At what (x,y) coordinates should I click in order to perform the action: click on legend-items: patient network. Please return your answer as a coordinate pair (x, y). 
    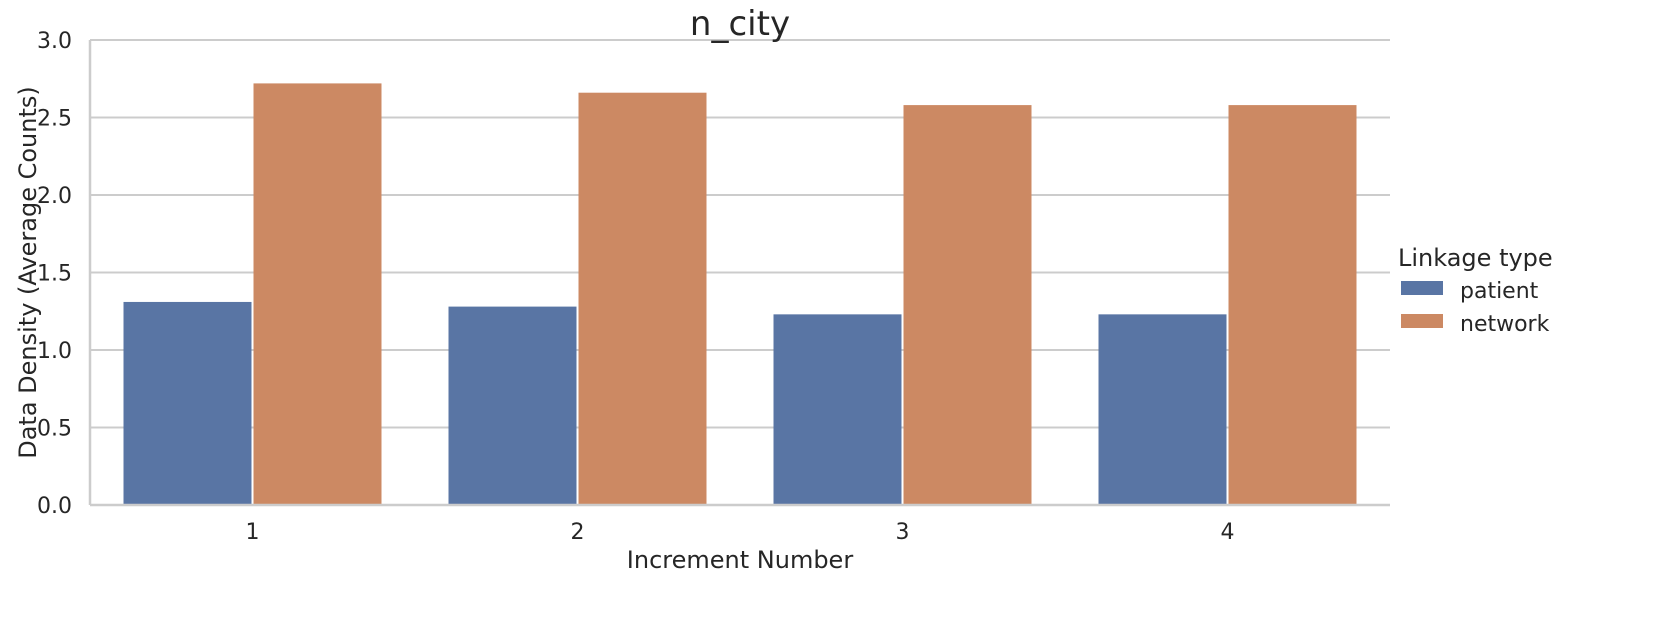
    Looking at the image, I should click on (1475, 308).